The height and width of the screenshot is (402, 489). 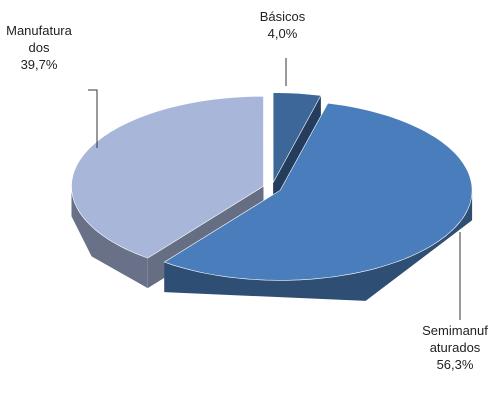 What do you see at coordinates (39, 64) in the screenshot?
I see `value-label: 39,7%` at bounding box center [39, 64].